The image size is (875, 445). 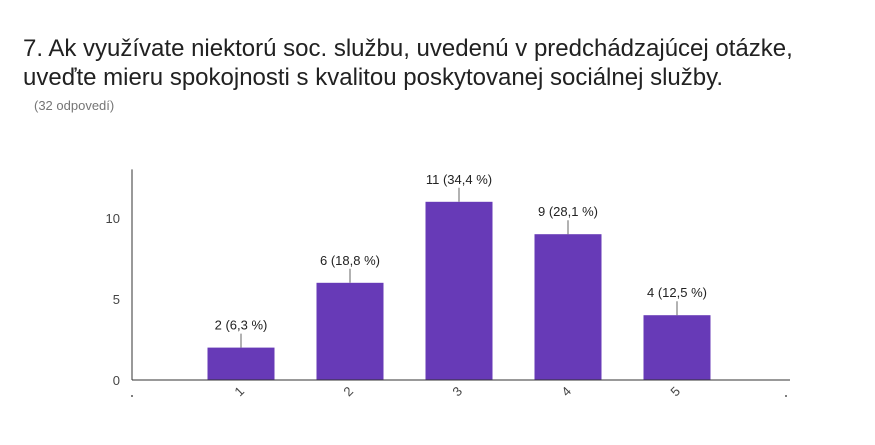 I want to click on x-tick-label: 1, so click(x=239, y=392).